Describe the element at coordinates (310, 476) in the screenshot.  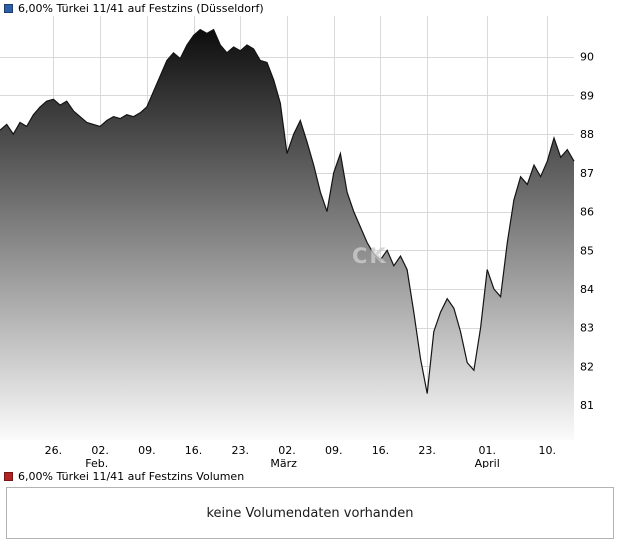
I see `volume-legend: 6,00% Türkei 11/41 auf Festzins Volumen` at that location.